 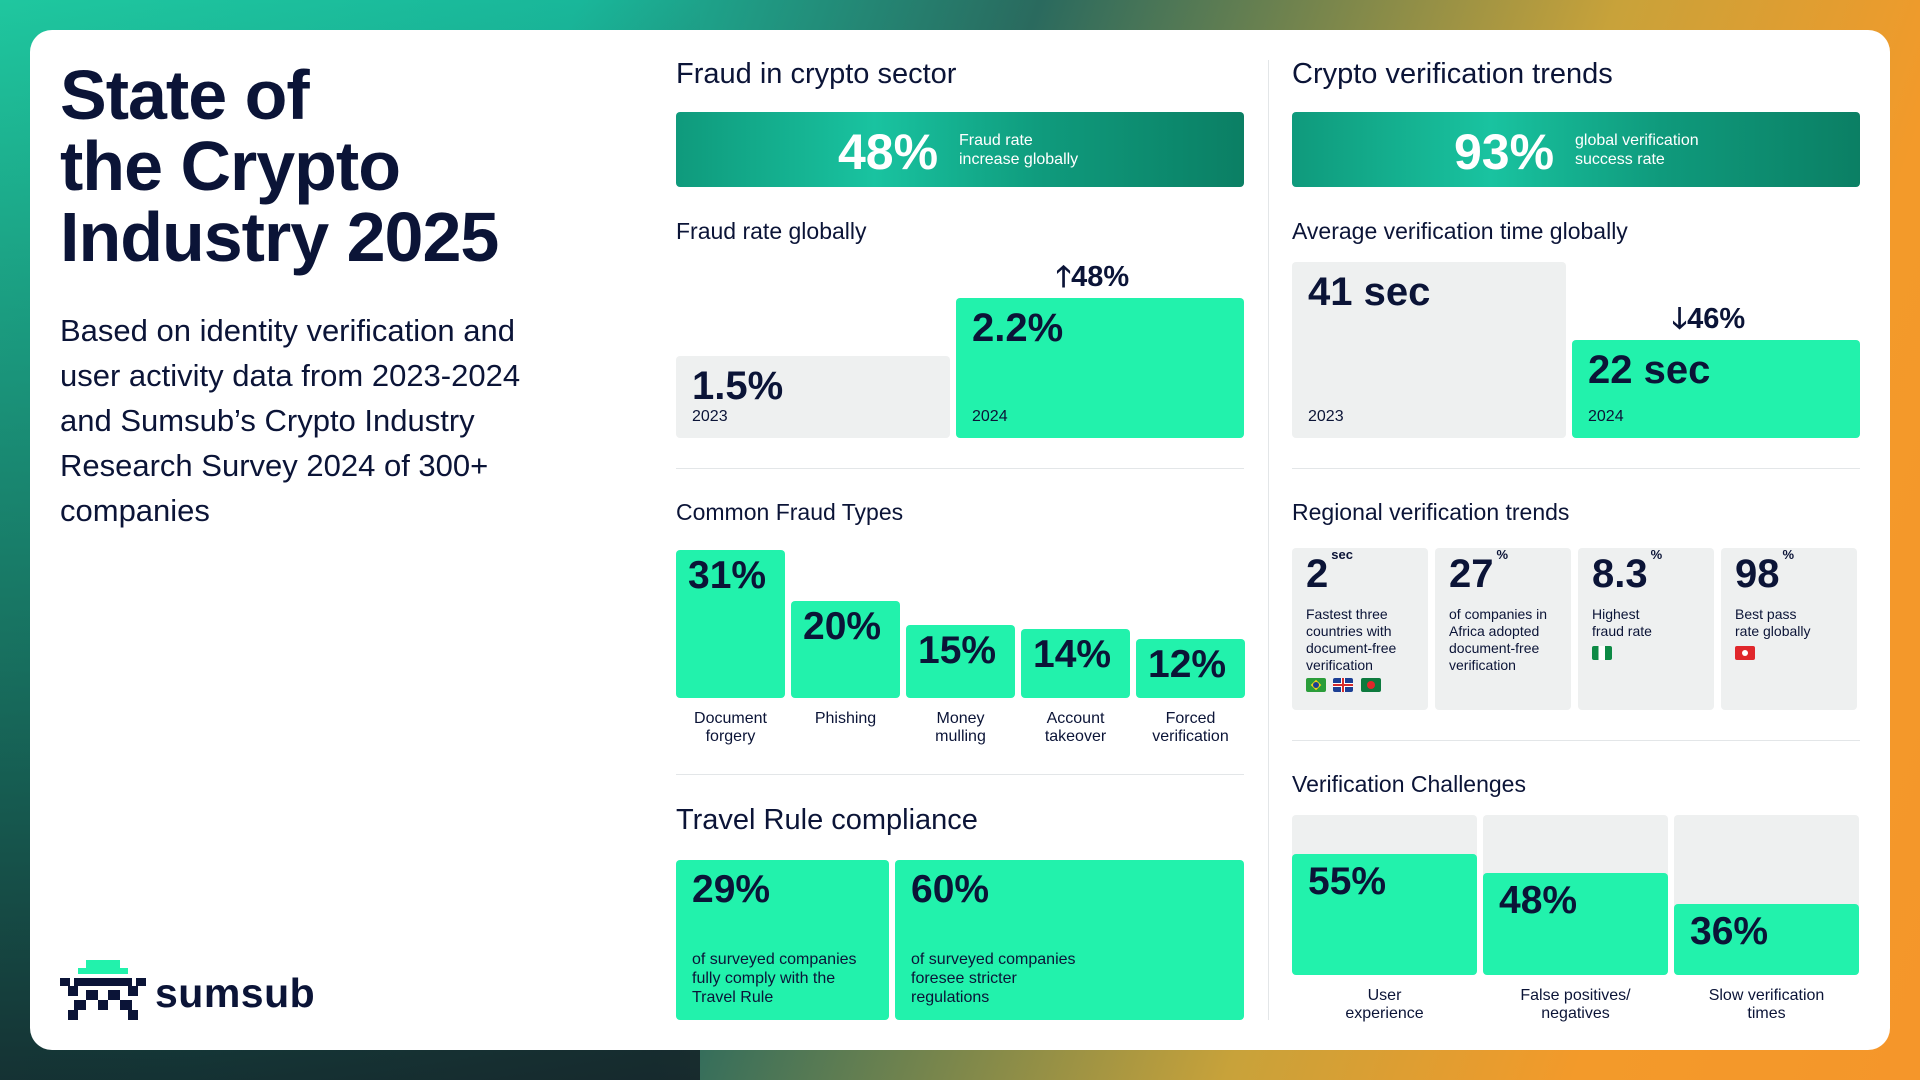 I want to click on fraud-type-label: Document forgery, so click(x=730, y=728).